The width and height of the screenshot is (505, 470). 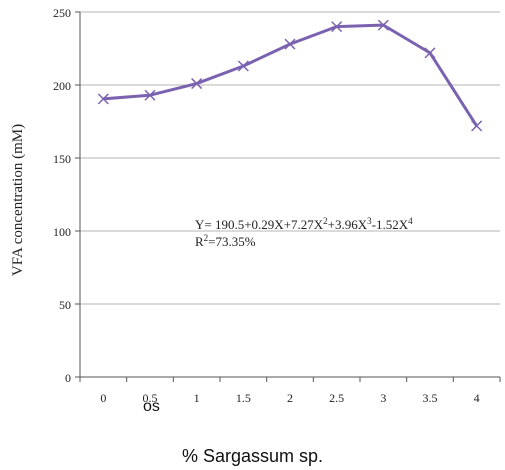 I want to click on x-tick-label-3.5: 3.5, so click(x=430, y=398).